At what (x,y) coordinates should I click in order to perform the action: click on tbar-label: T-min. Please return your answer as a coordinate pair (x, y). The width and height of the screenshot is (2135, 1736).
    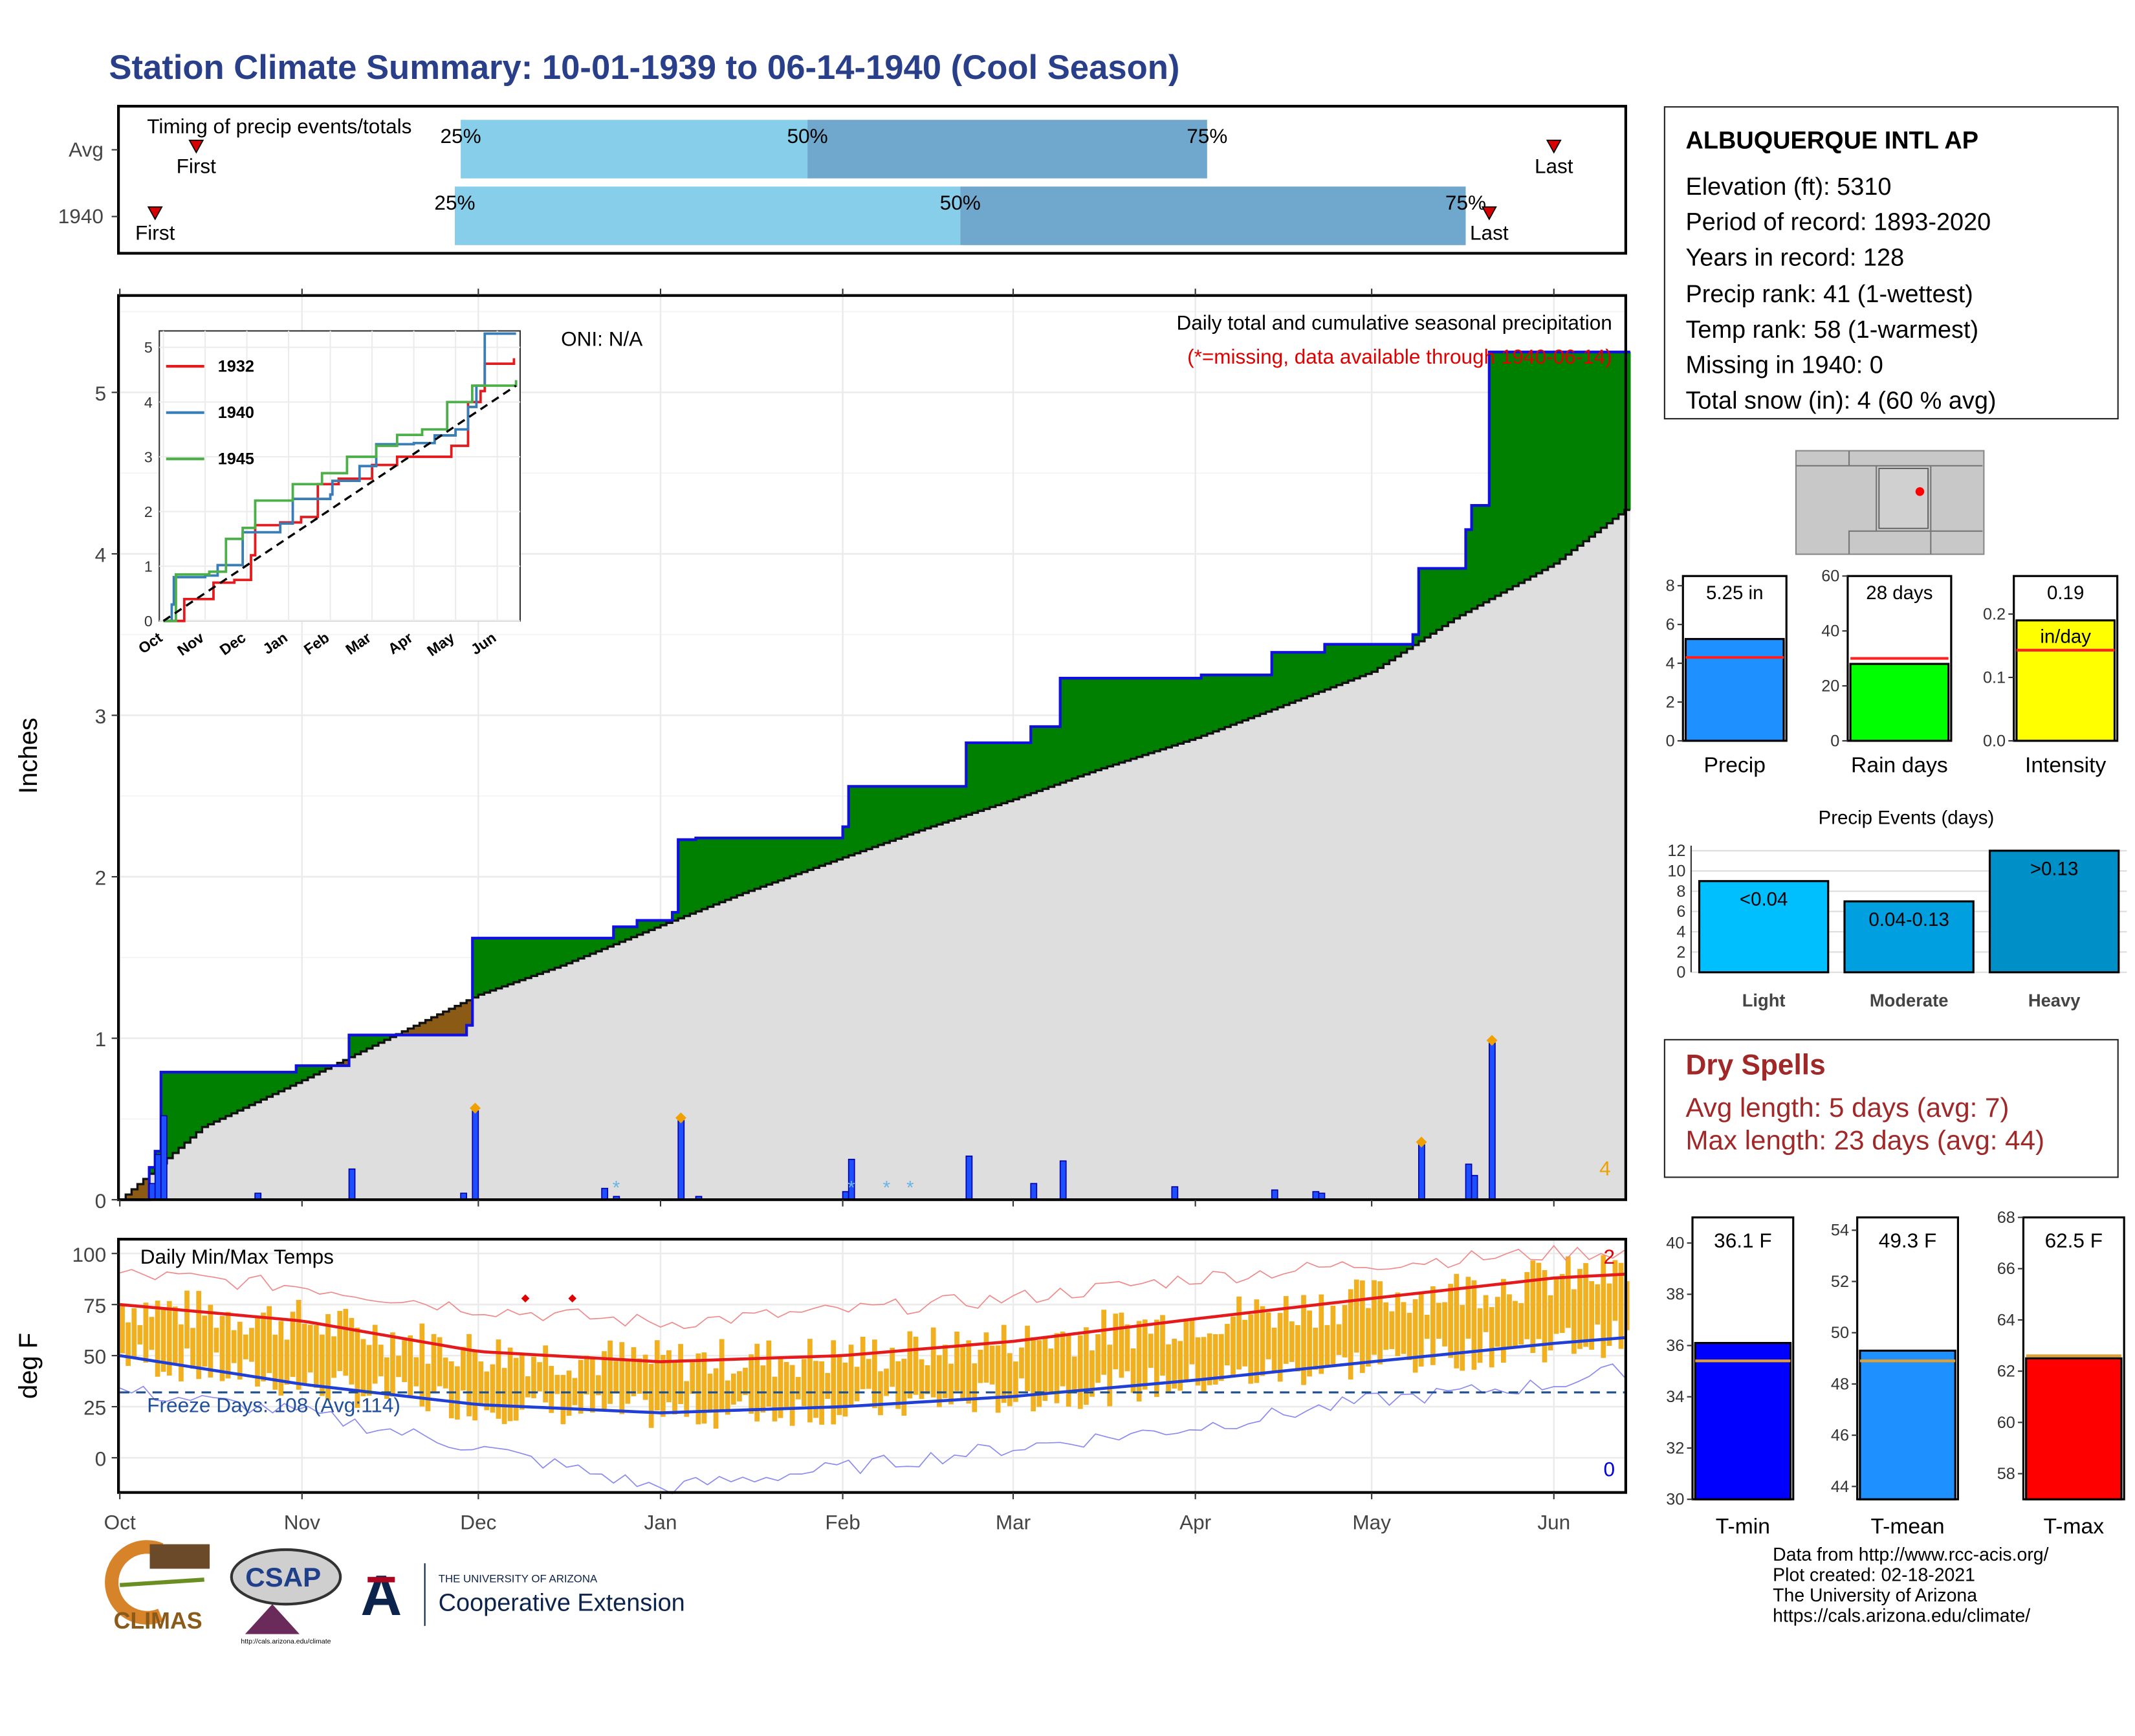
    Looking at the image, I should click on (1743, 1527).